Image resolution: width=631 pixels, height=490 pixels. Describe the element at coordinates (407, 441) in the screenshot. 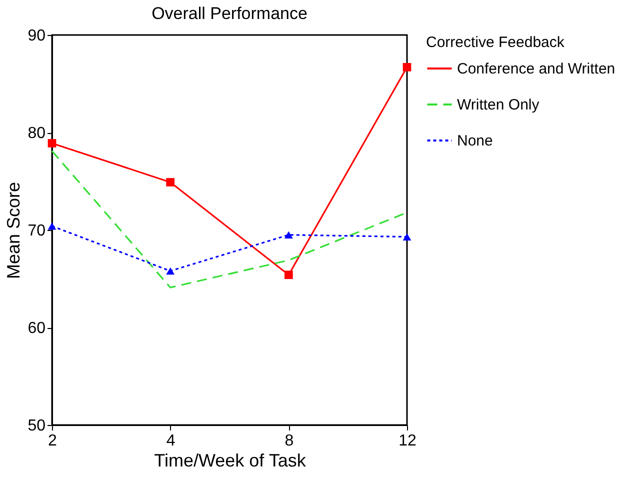

I see `x-tick-label: 12` at that location.